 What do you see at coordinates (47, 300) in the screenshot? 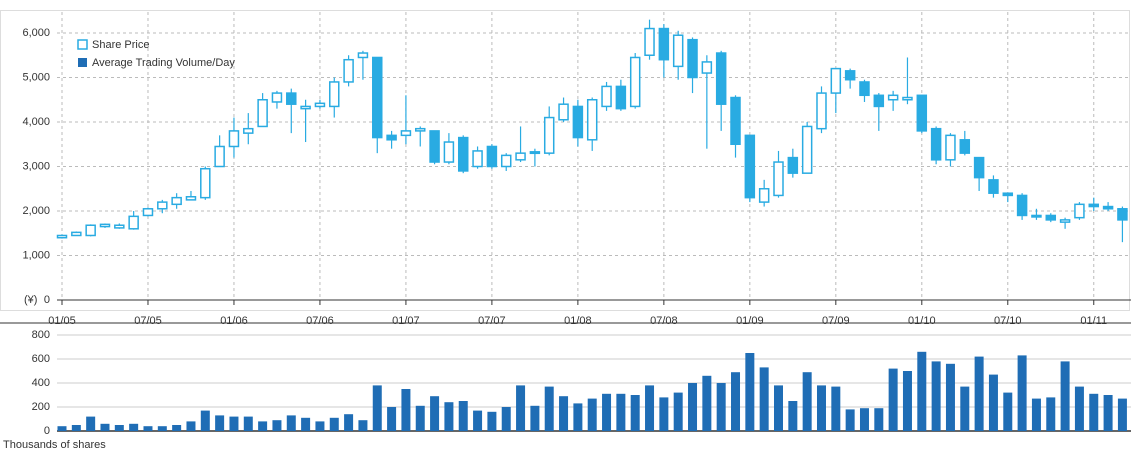
I see `y-tick-label: 0` at bounding box center [47, 300].